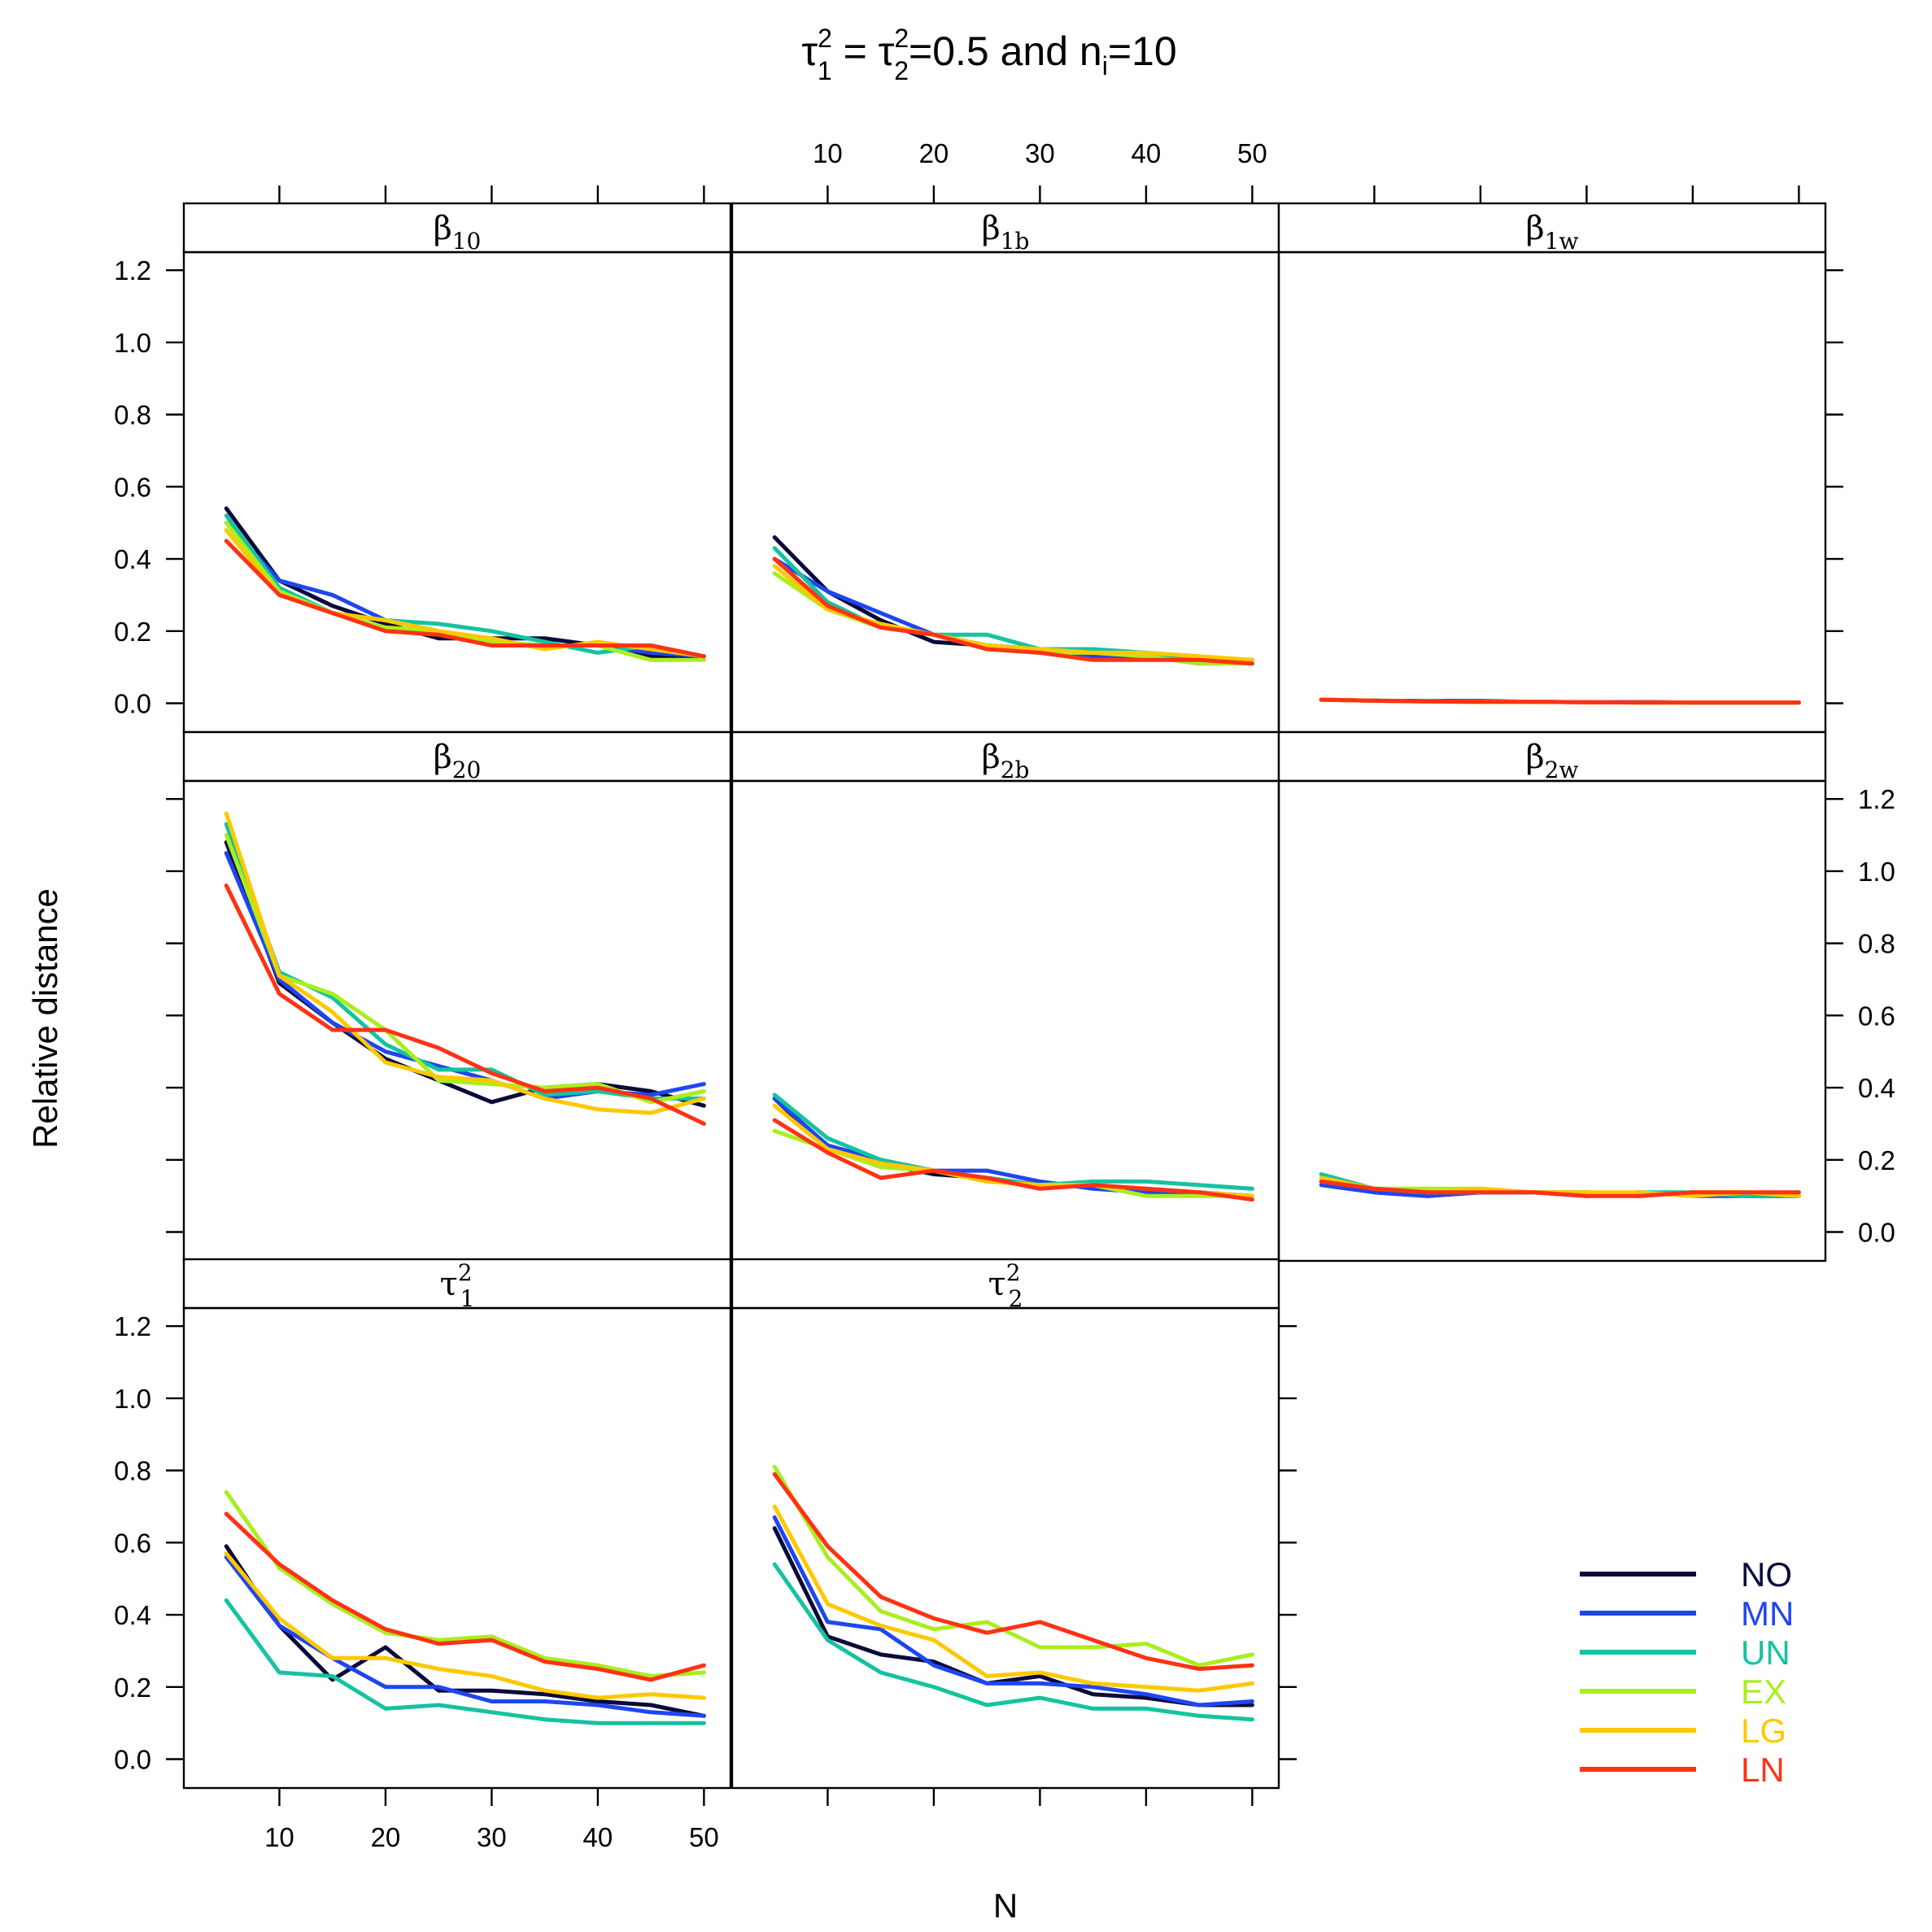 The image size is (1932, 1932). Describe the element at coordinates (132, 1326) in the screenshot. I see `y-tick-label-left-2-6: 1.2` at that location.